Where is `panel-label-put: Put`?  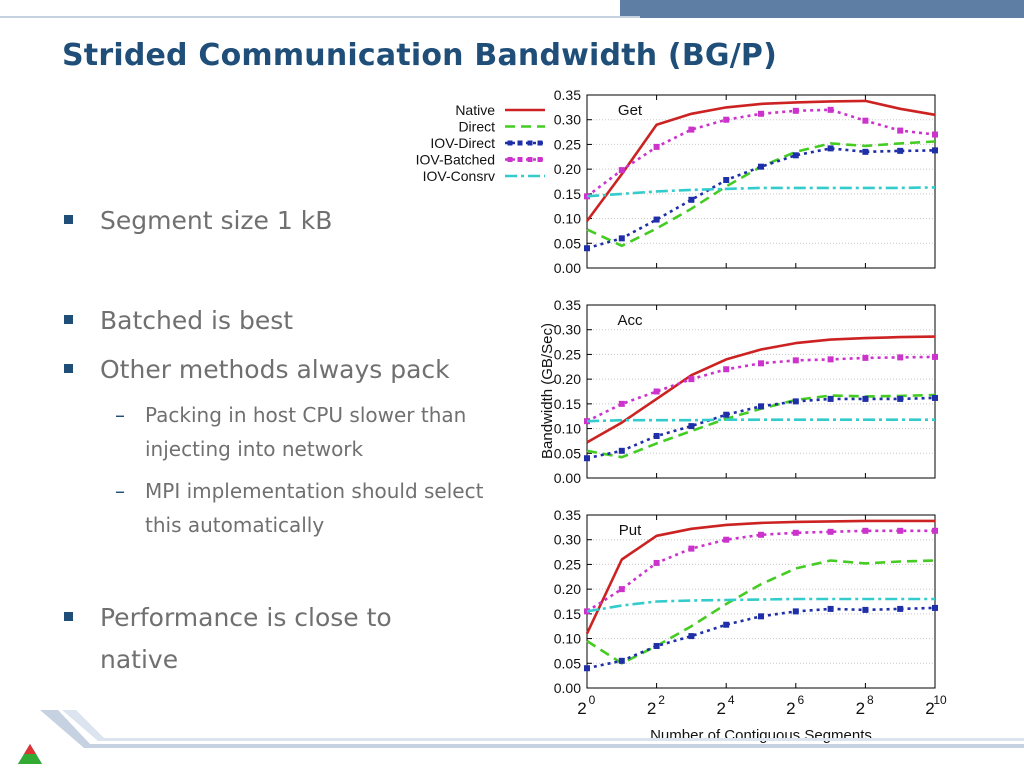
panel-label-put: Put is located at coordinates (630, 530).